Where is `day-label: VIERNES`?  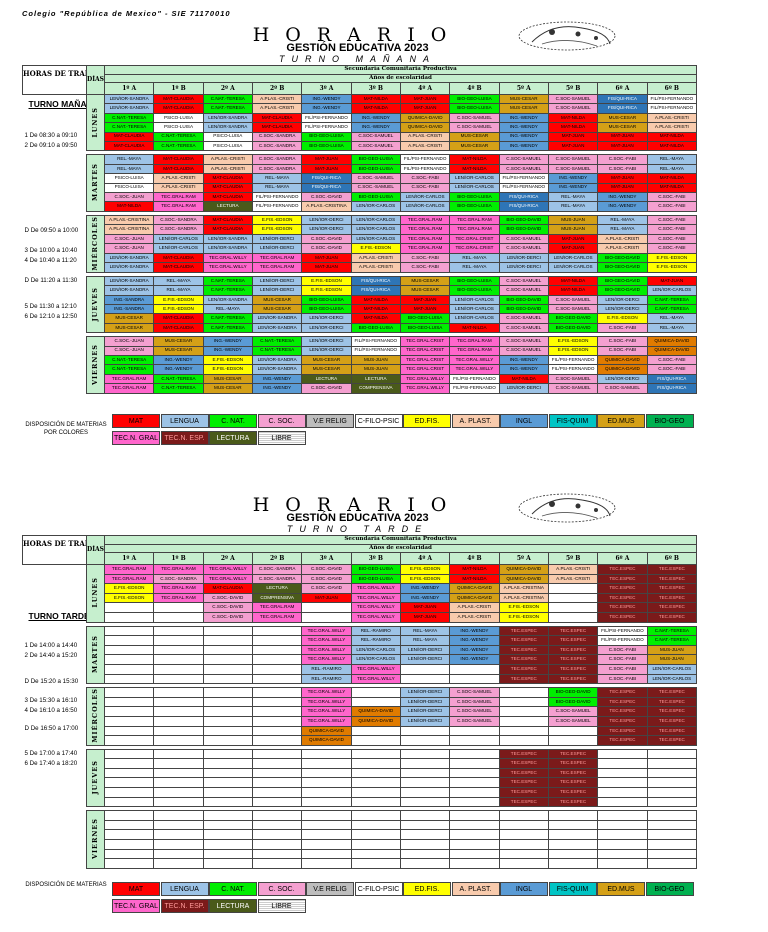 day-label: VIERNES is located at coordinates (95, 365).